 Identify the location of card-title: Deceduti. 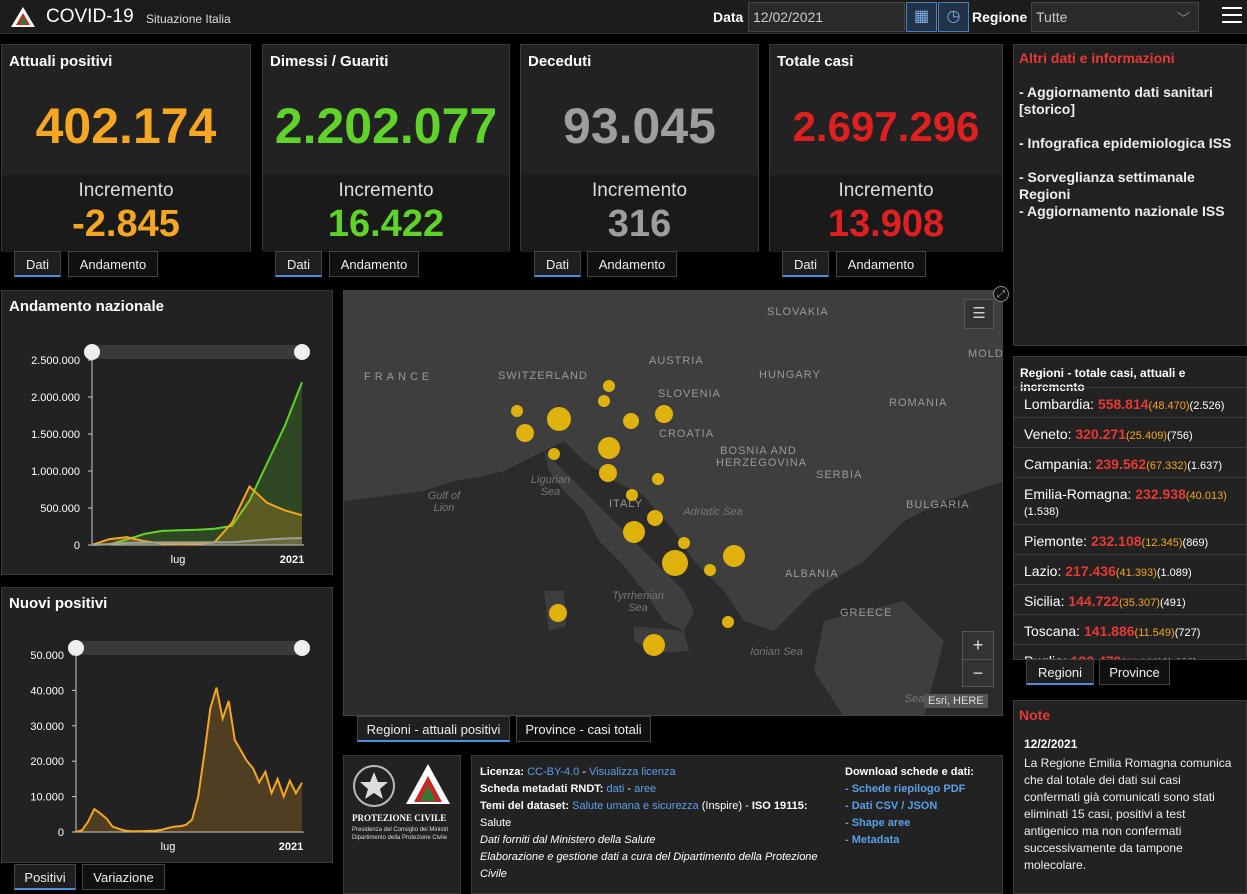
(560, 61).